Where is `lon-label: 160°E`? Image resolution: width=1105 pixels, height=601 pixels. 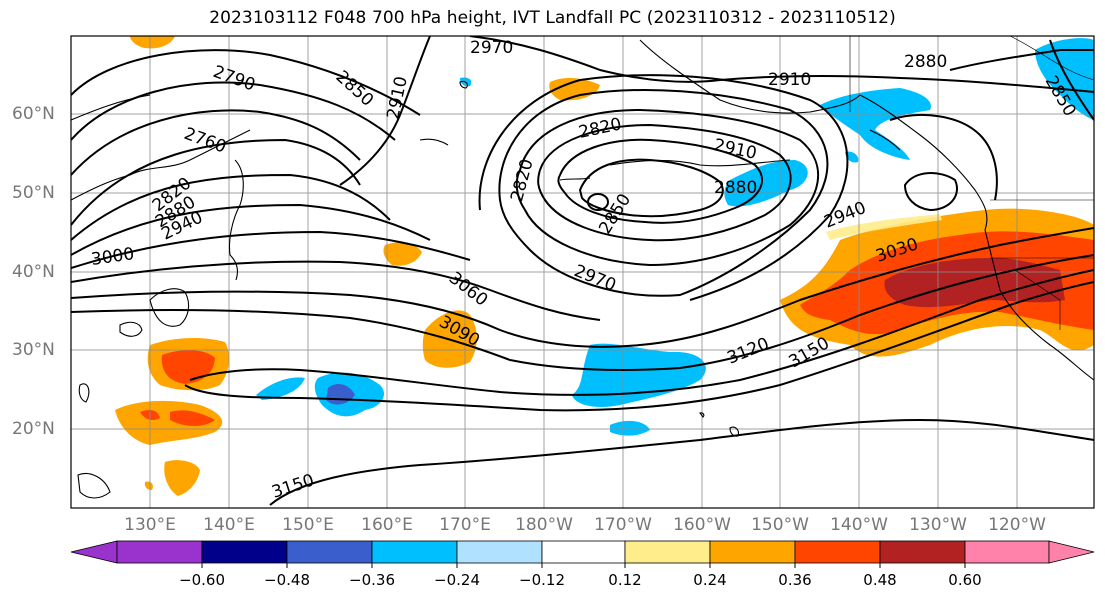 lon-label: 160°E is located at coordinates (387, 525).